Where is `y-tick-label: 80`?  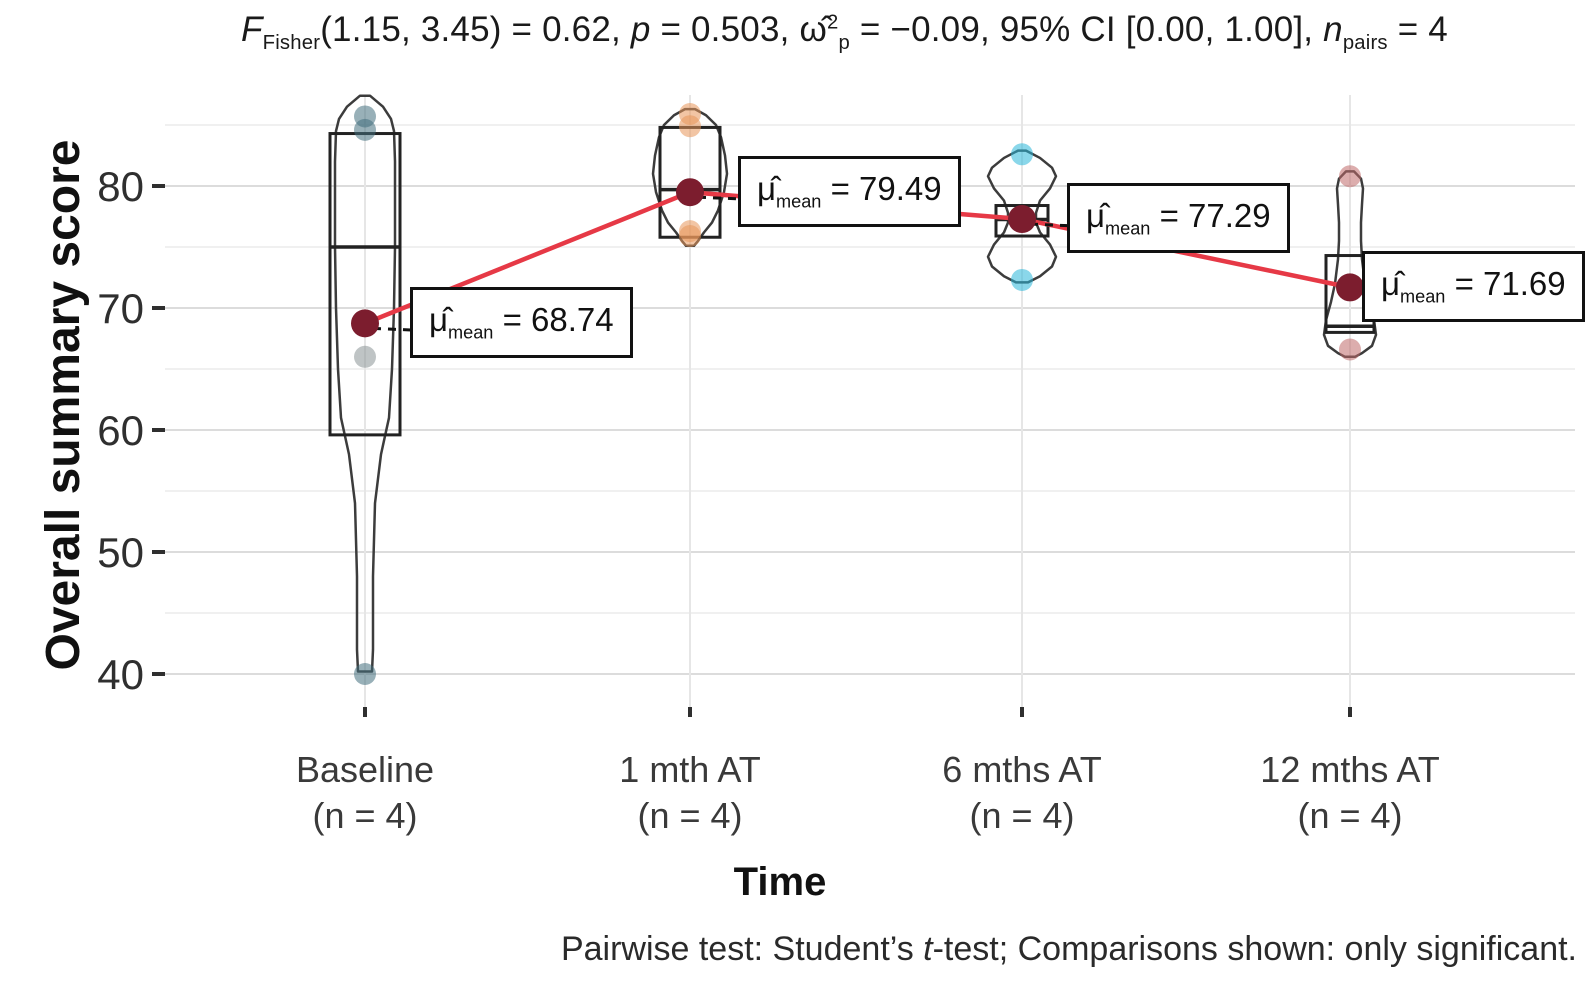 y-tick-label: 80 is located at coordinates (120, 186).